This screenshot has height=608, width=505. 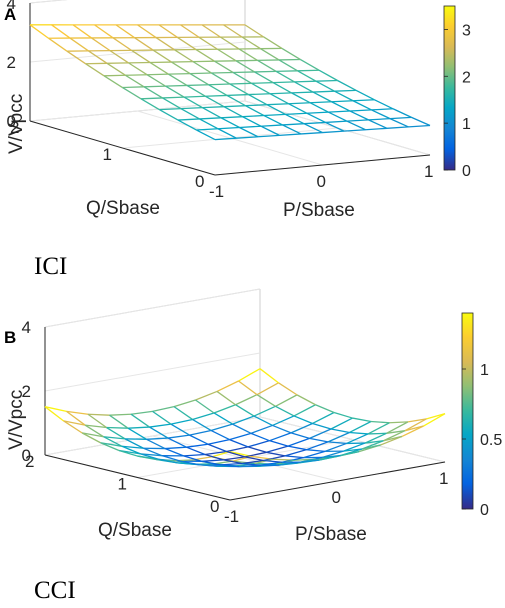 I want to click on surface-b, so click(x=245, y=418).